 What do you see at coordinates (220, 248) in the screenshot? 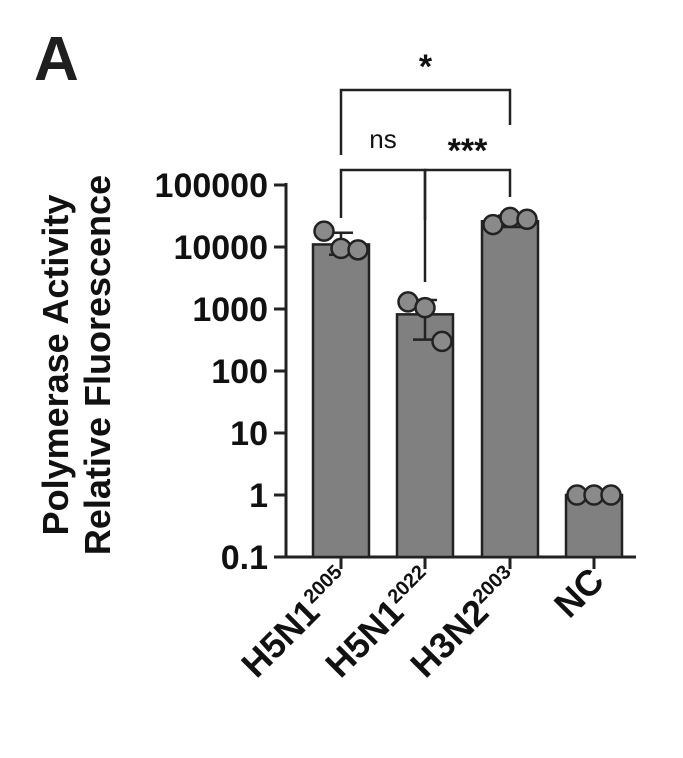
I see `y-tick-label: 10000` at bounding box center [220, 248].